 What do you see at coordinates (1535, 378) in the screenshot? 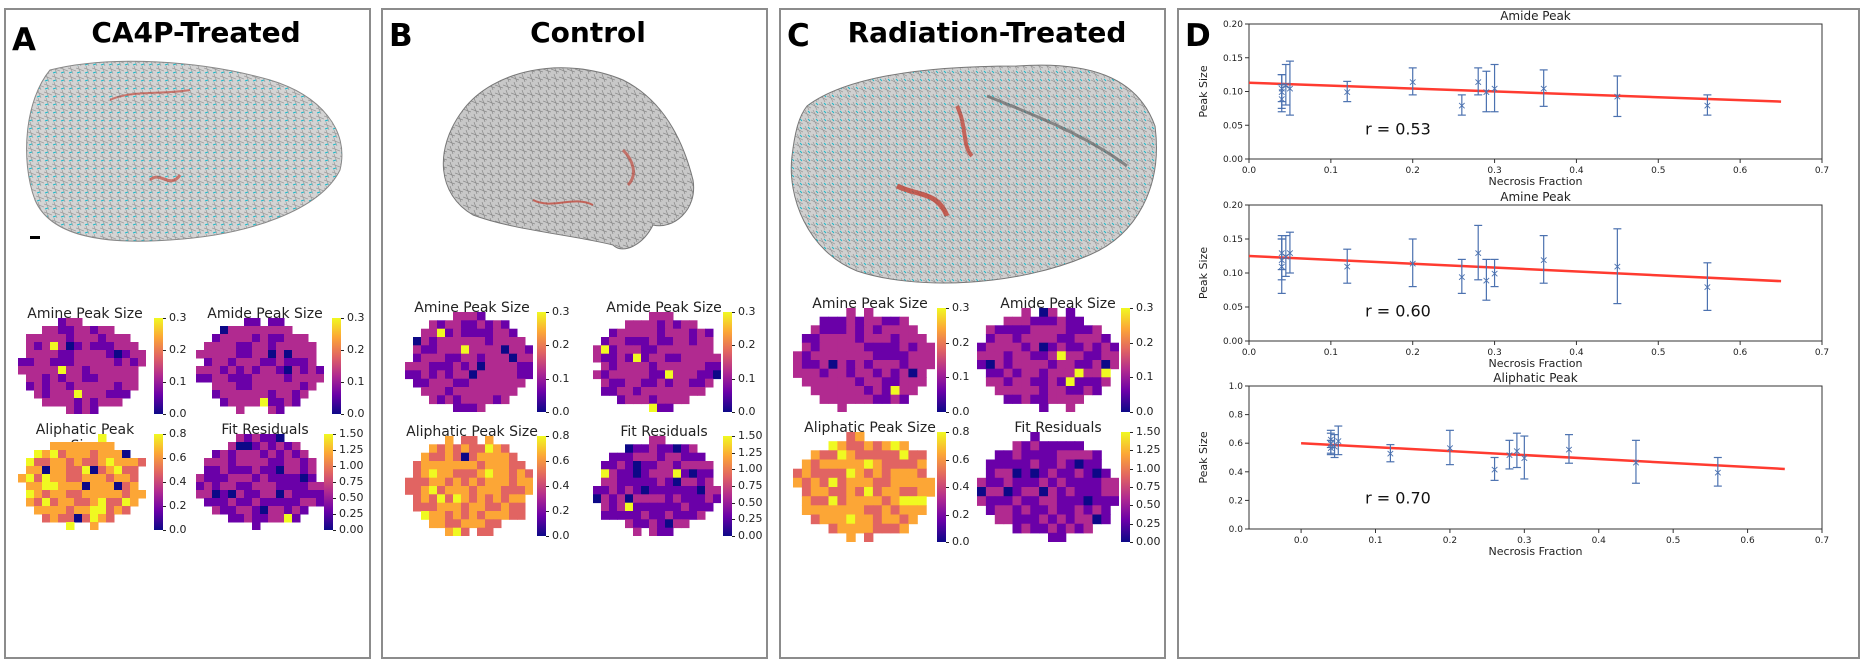
I see `plot-title: Aliphatic Peak` at bounding box center [1535, 378].